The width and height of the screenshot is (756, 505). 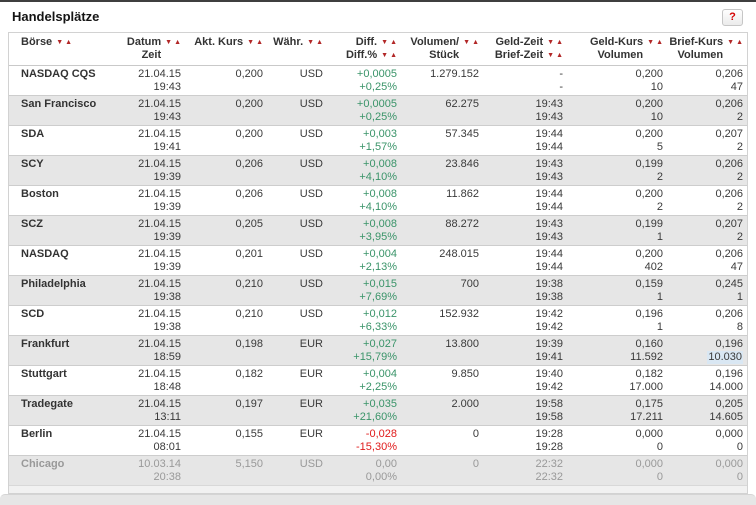 What do you see at coordinates (159, 80) in the screenshot?
I see `cell-datum-zeit: 21.04.15 19:43` at bounding box center [159, 80].